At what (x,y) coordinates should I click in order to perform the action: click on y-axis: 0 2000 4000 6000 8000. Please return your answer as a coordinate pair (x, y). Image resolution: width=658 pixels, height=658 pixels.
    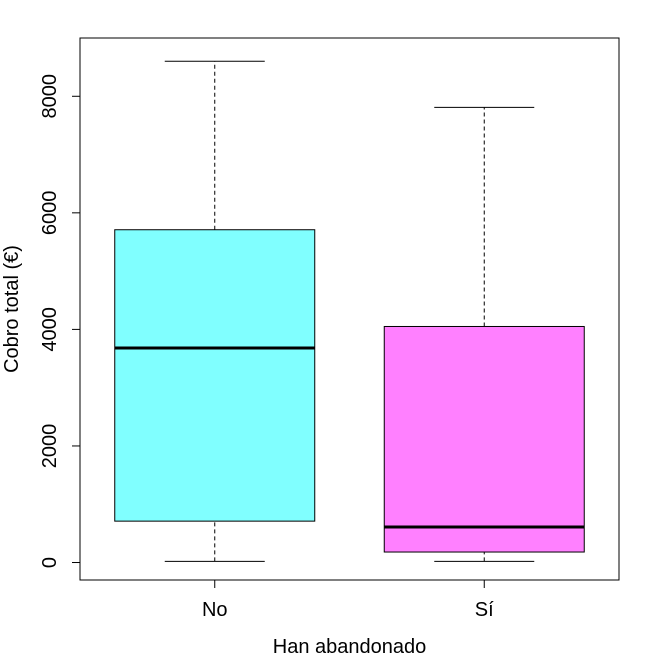
    Looking at the image, I should click on (60, 321).